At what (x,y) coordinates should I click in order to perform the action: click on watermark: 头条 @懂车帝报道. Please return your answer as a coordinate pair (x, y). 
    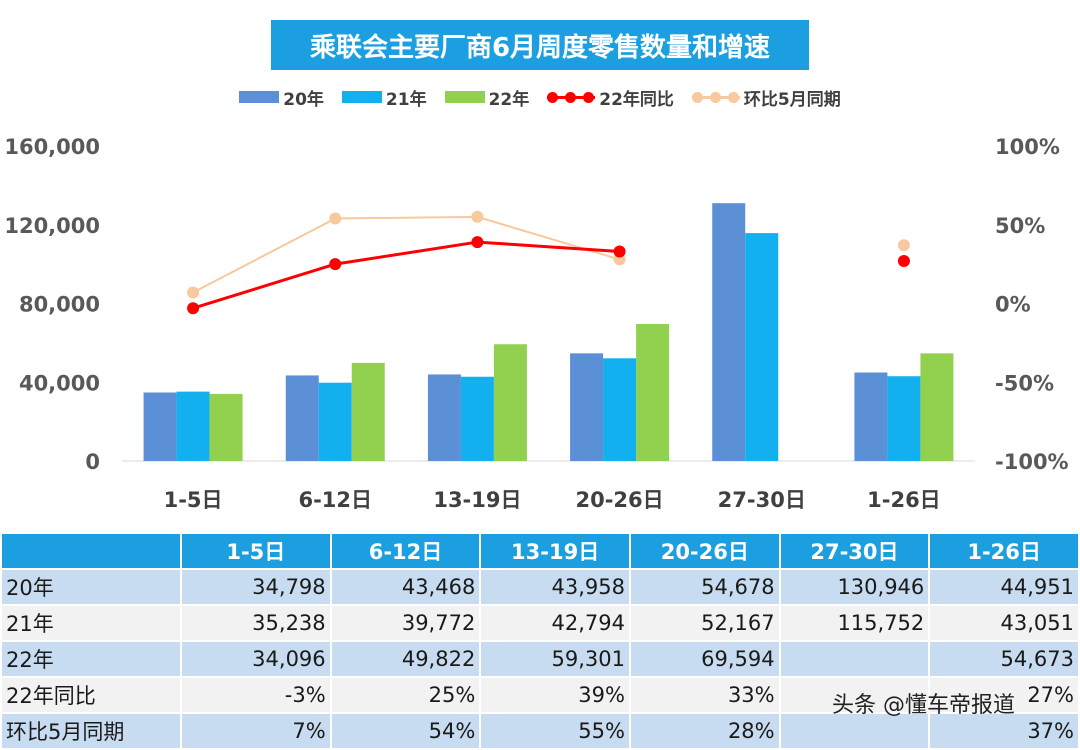
    Looking at the image, I should click on (923, 705).